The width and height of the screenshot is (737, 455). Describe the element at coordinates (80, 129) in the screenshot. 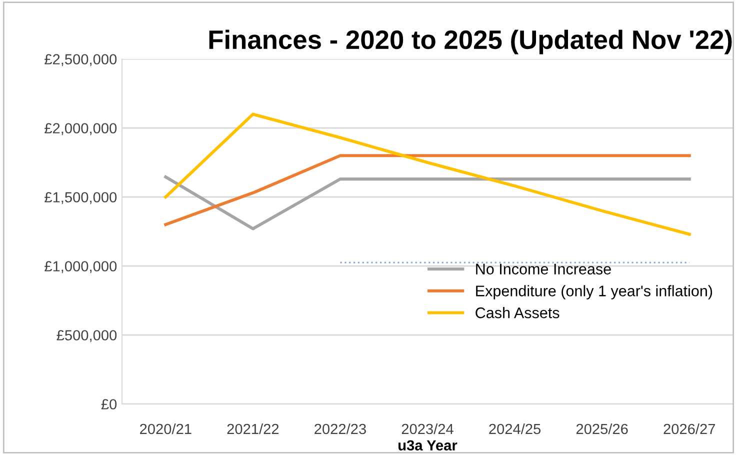

I see `y-tick-label: £2,000,000` at that location.